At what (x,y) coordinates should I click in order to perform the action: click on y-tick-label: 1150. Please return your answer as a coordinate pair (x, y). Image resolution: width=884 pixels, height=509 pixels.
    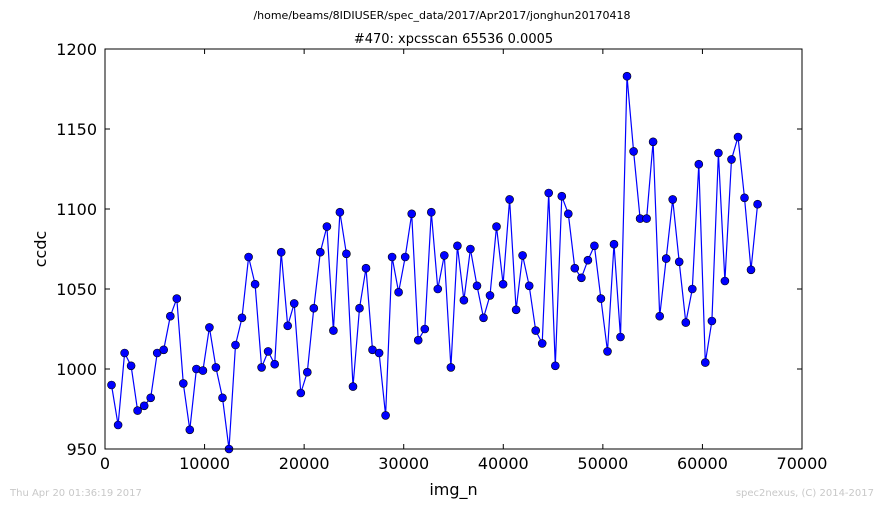
    Looking at the image, I should click on (76, 129).